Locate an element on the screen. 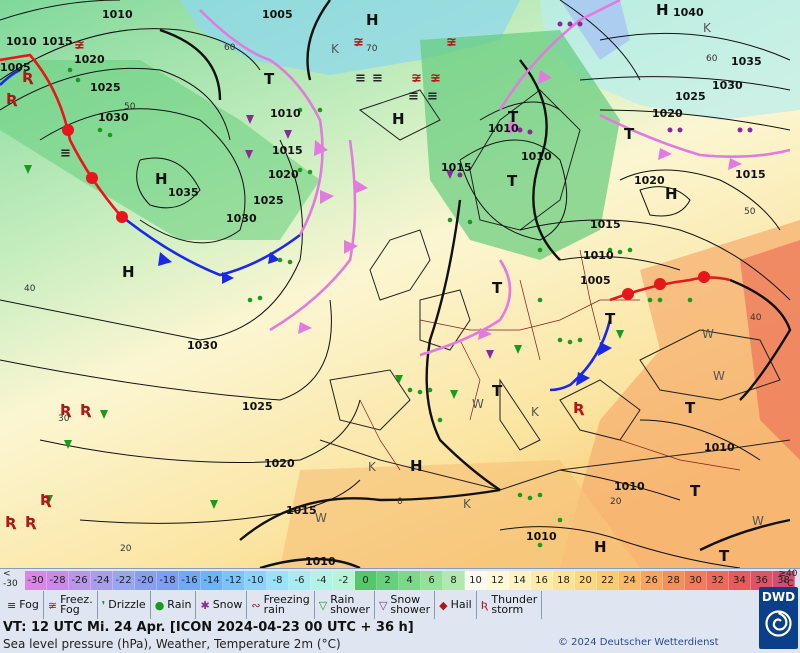  legend-item-label: Freez. Fog is located at coordinates (76, 605).